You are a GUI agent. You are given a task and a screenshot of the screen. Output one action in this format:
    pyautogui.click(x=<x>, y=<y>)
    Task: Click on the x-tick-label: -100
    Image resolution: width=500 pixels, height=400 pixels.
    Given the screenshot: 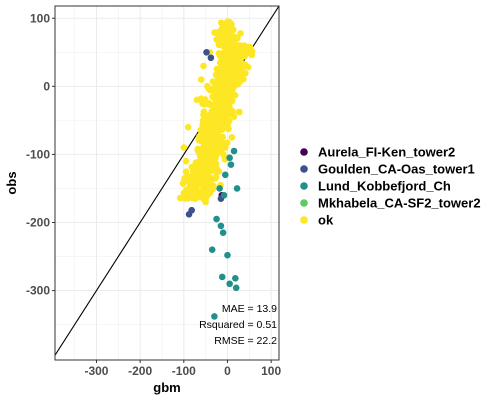 What is the action you would take?
    pyautogui.click(x=184, y=371)
    